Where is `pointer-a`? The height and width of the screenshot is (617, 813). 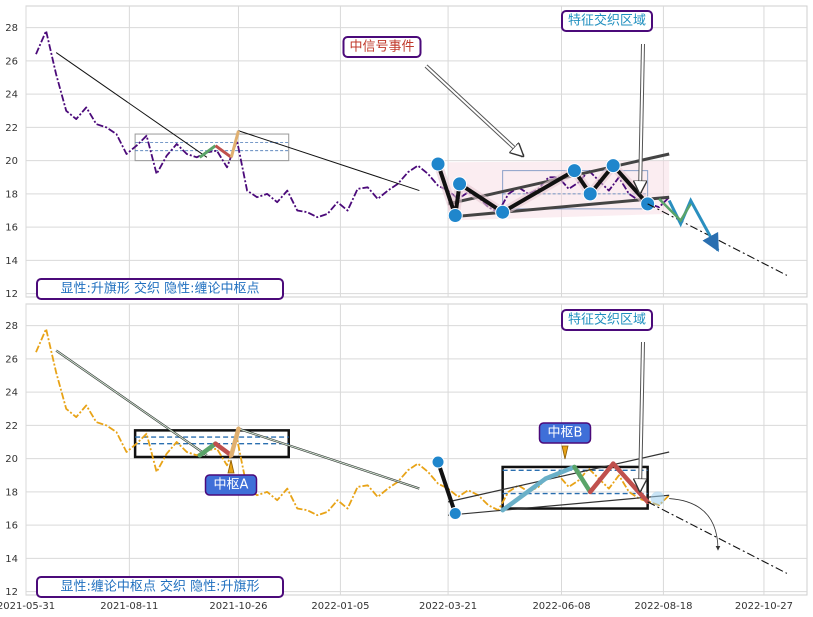
pointer-a is located at coordinates (231, 466).